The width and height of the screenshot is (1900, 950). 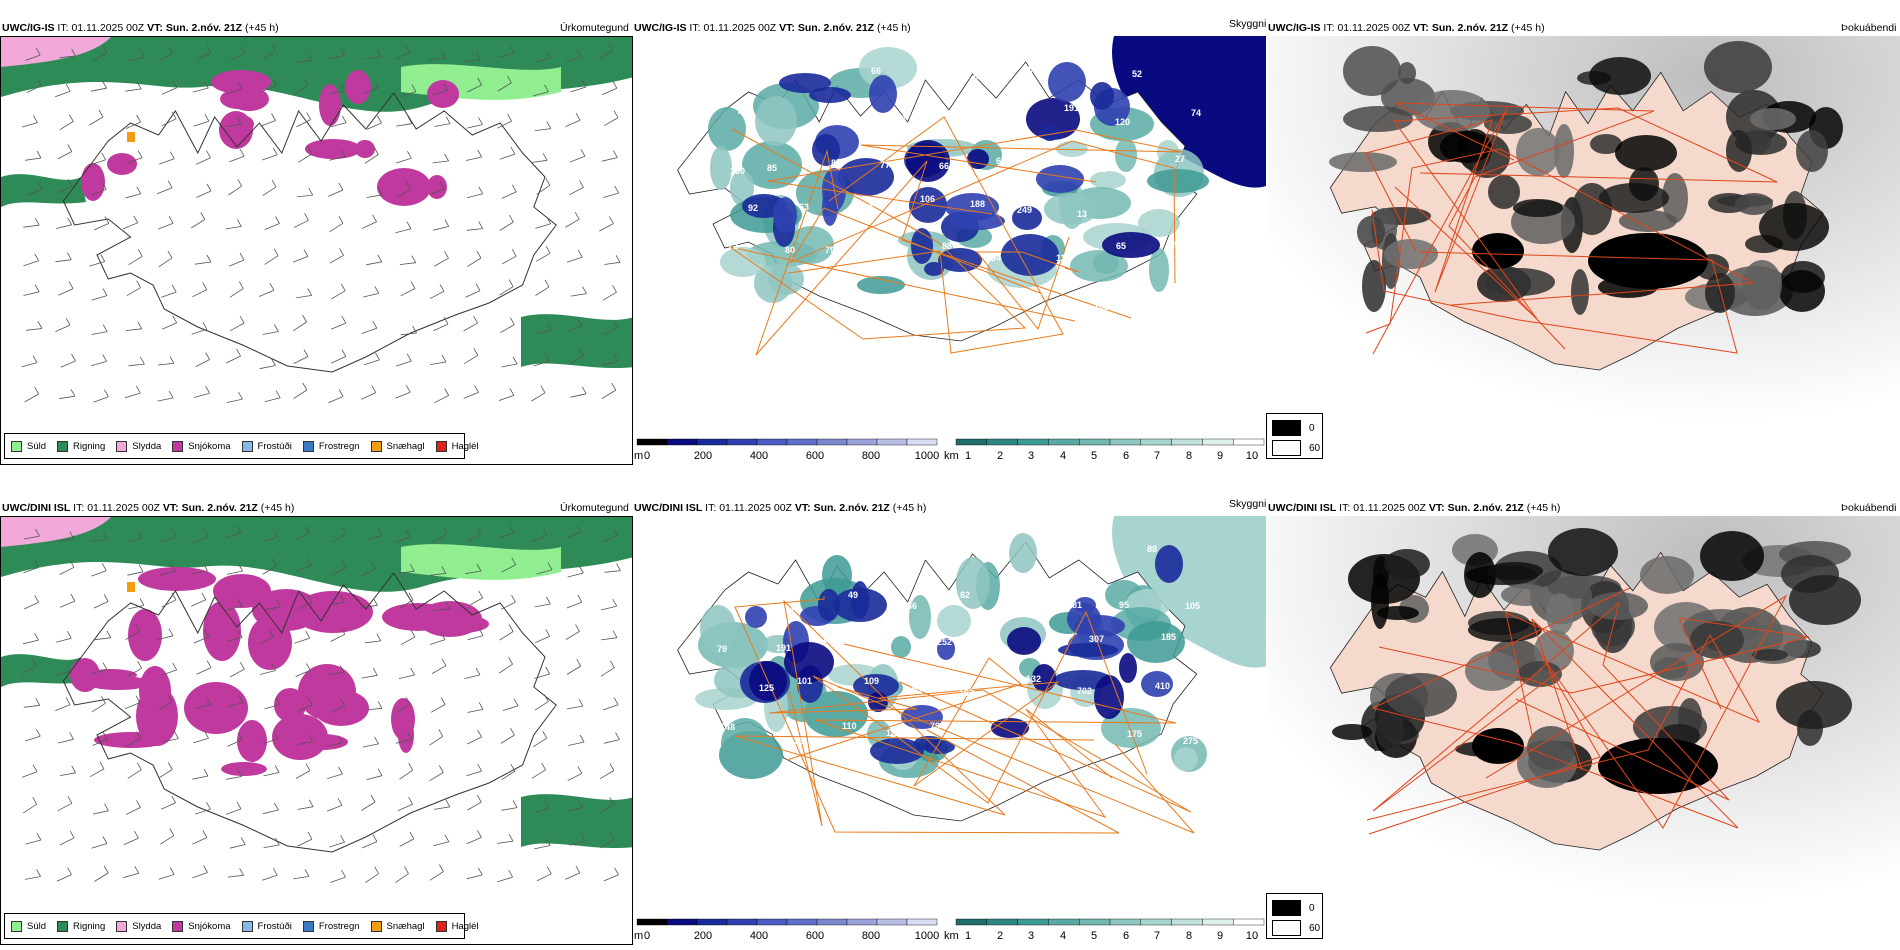 What do you see at coordinates (1248, 24) in the screenshot?
I see `vis-title: Skyggni` at bounding box center [1248, 24].